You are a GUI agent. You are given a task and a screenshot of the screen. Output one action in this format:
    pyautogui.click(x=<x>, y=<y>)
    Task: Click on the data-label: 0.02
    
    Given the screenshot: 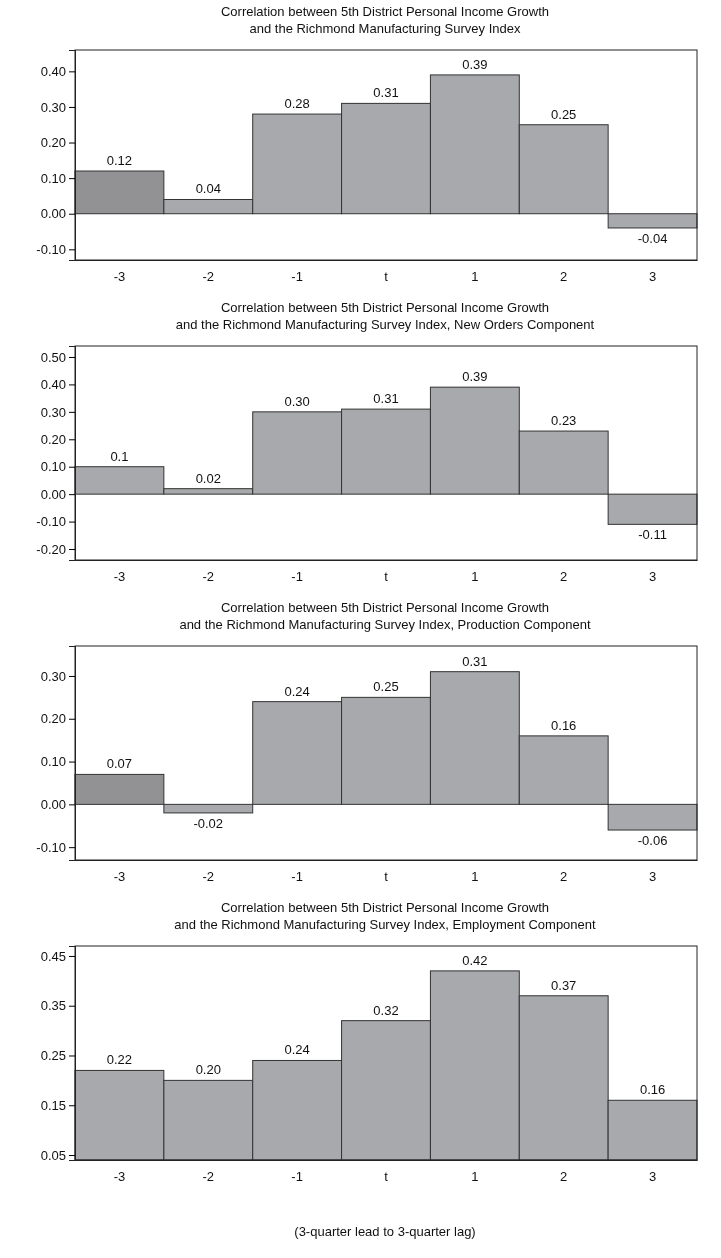 What is the action you would take?
    pyautogui.click(x=208, y=478)
    